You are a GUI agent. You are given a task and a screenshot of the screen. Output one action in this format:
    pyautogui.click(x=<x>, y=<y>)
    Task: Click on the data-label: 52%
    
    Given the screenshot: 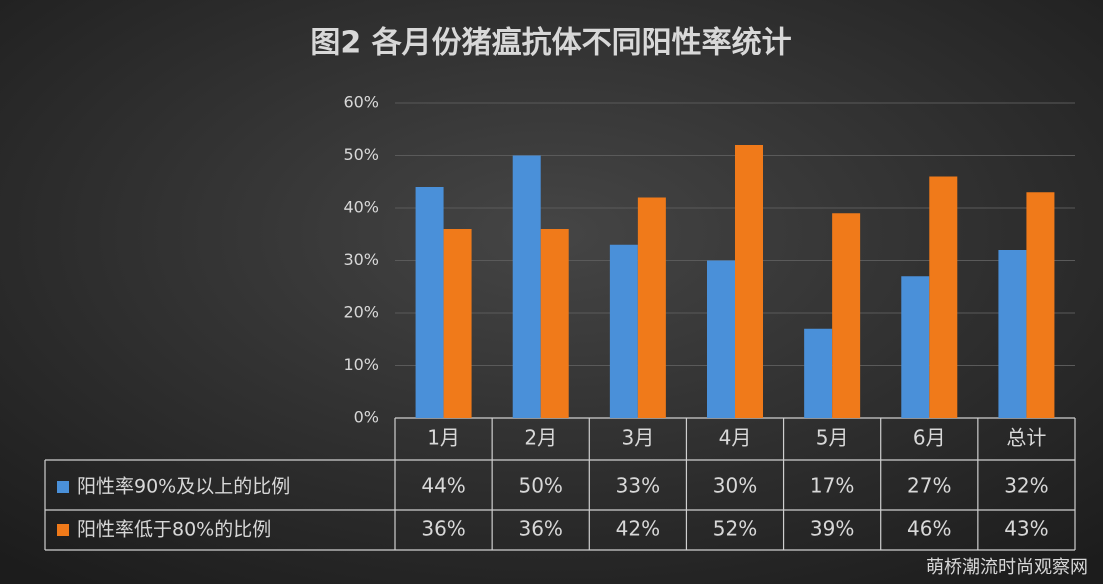 What is the action you would take?
    pyautogui.click(x=735, y=529)
    